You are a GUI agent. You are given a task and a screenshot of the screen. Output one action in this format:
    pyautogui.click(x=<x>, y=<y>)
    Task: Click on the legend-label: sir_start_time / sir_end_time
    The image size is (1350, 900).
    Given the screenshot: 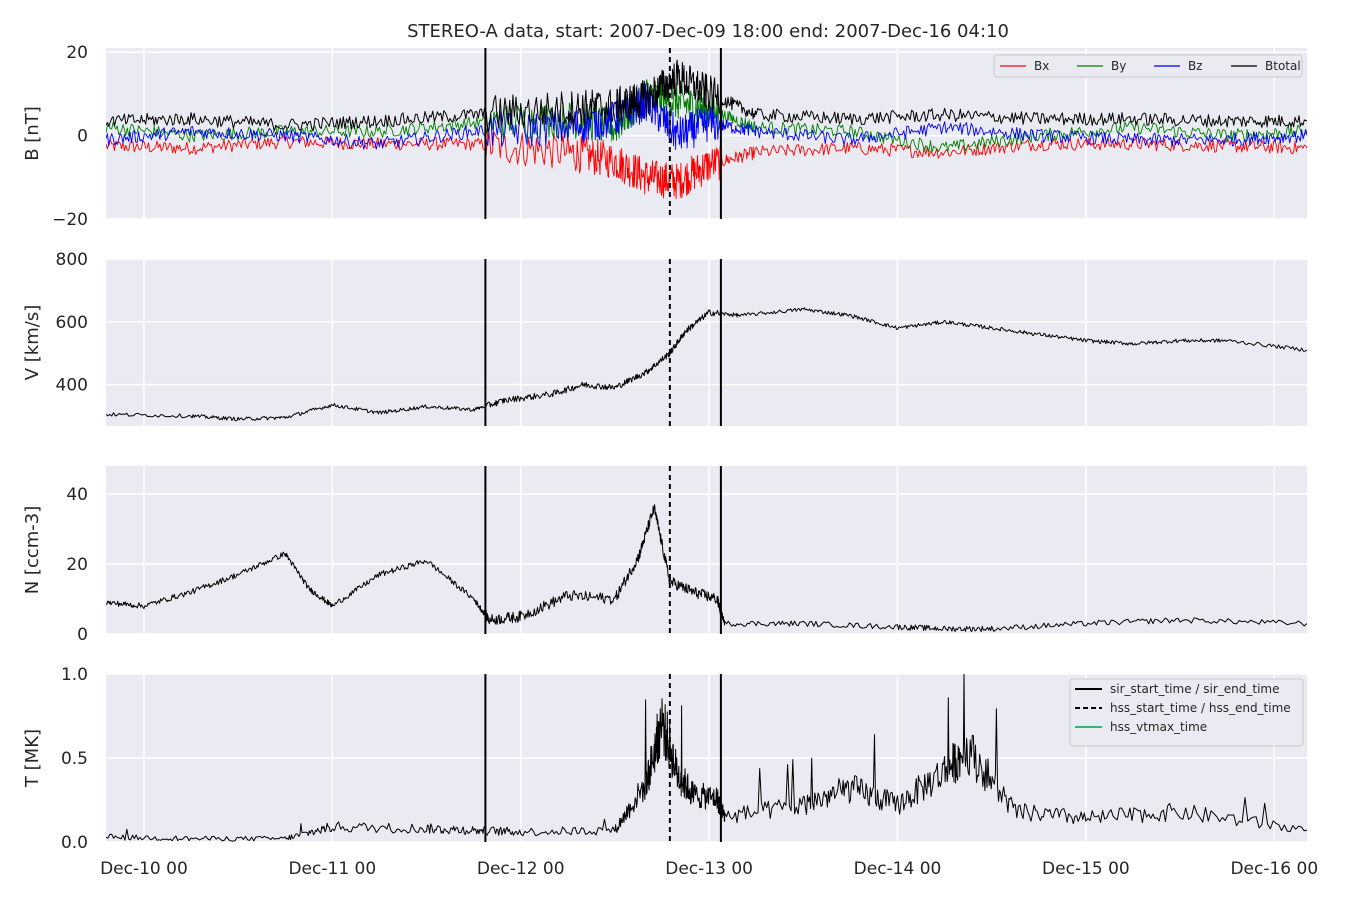 What is the action you would take?
    pyautogui.click(x=1195, y=689)
    